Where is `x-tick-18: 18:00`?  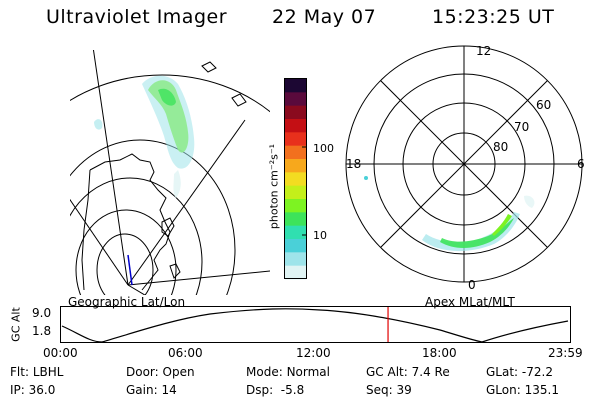
x-tick-18: 18:00 is located at coordinates (439, 353).